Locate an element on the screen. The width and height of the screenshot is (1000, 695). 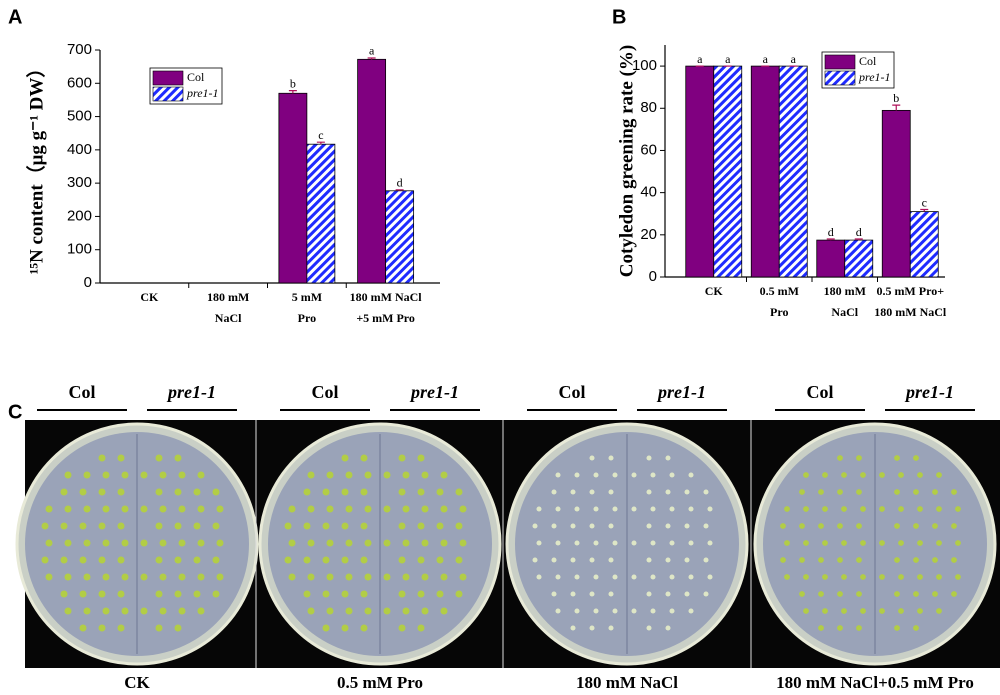
y-tick-label: 20 is located at coordinates (648, 234).